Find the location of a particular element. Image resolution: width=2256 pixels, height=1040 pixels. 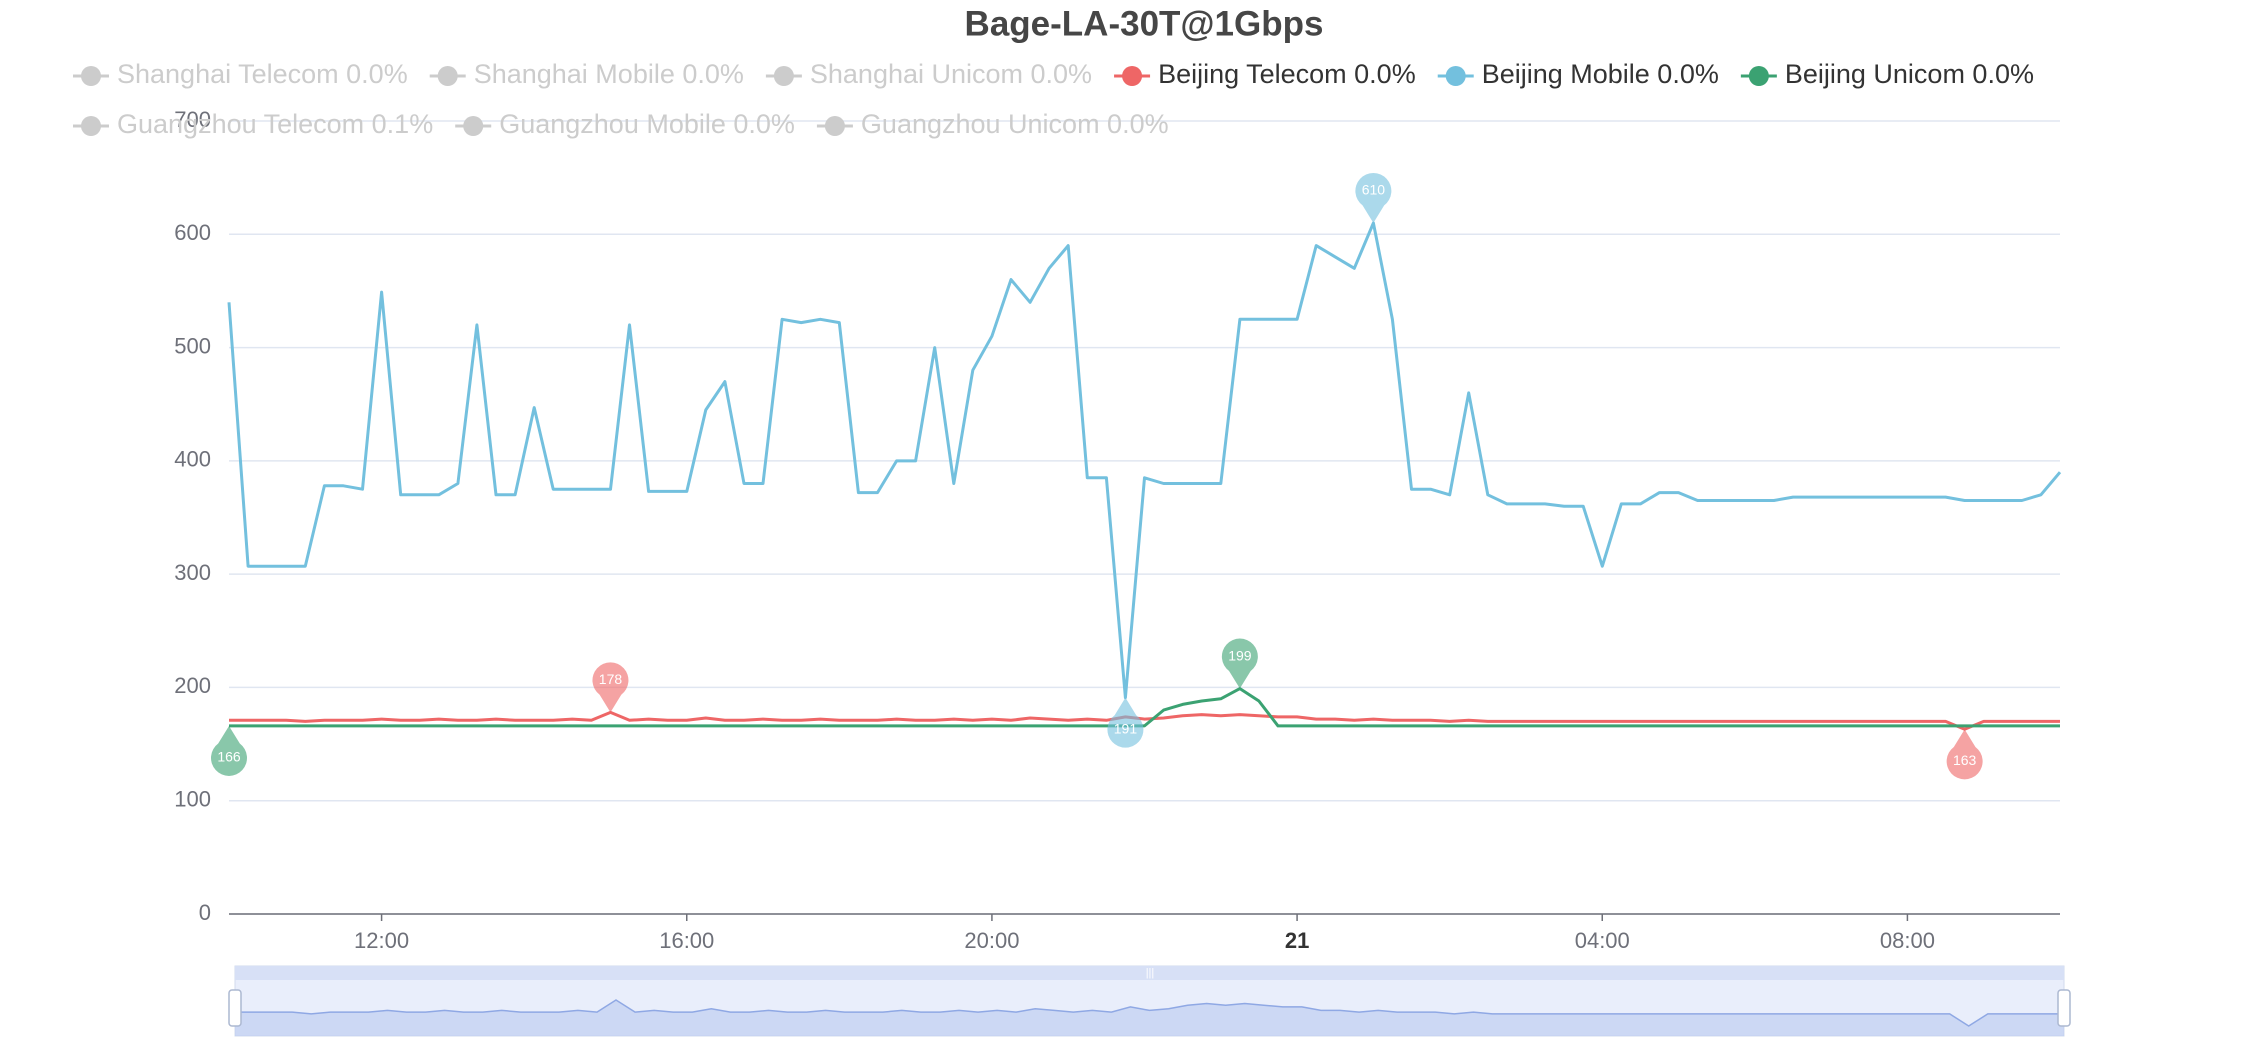

marker-pin: 610 is located at coordinates (1373, 197).